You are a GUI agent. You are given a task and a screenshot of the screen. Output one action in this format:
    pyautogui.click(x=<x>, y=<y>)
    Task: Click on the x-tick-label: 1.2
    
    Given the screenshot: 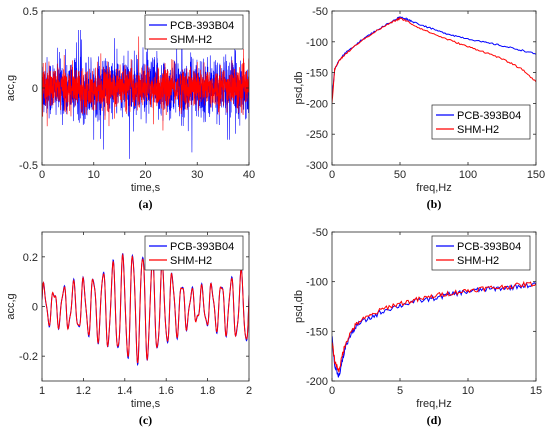 What is the action you would take?
    pyautogui.click(x=83, y=391)
    